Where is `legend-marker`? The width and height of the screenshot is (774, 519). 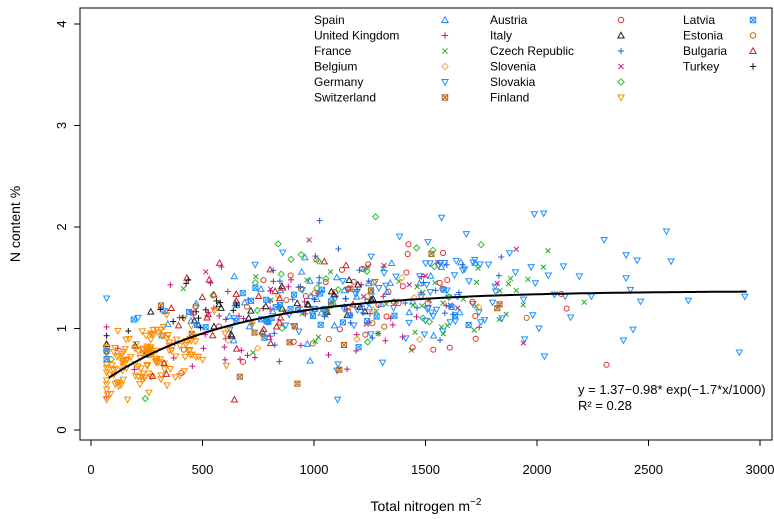 legend-marker is located at coordinates (445, 97).